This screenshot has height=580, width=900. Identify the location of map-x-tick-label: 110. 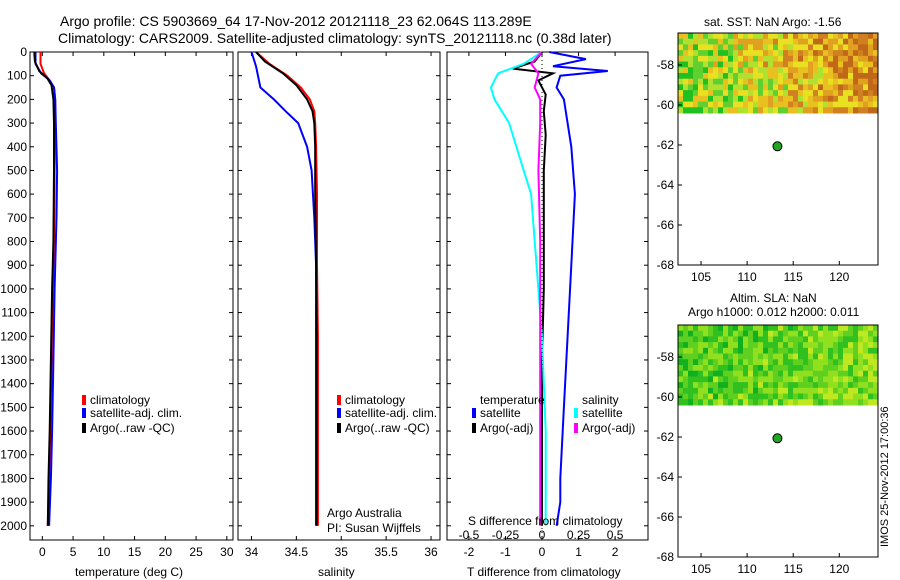
(747, 277).